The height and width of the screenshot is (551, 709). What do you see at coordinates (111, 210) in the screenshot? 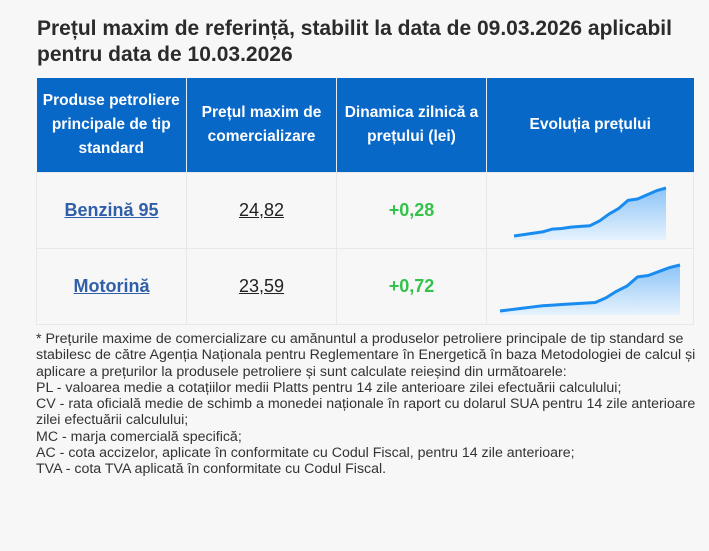
I see `product-link-benzina-95: Benzină 95` at bounding box center [111, 210].